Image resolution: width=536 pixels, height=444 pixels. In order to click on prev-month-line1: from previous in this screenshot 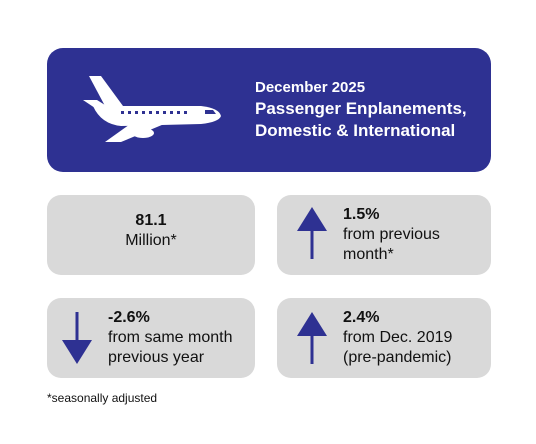, I will do `click(391, 234)`.